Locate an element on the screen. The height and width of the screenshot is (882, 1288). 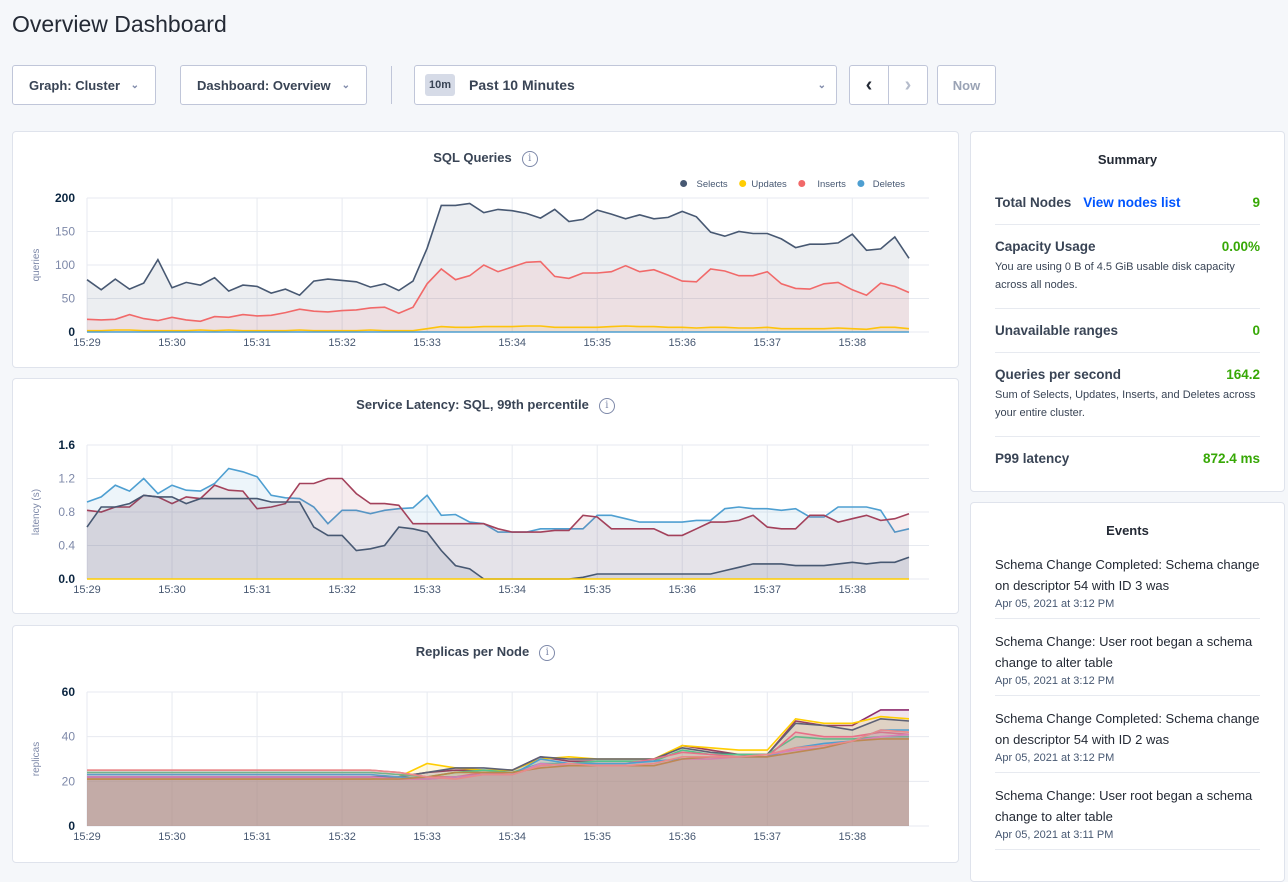
legend-label: Deletes is located at coordinates (889, 184).